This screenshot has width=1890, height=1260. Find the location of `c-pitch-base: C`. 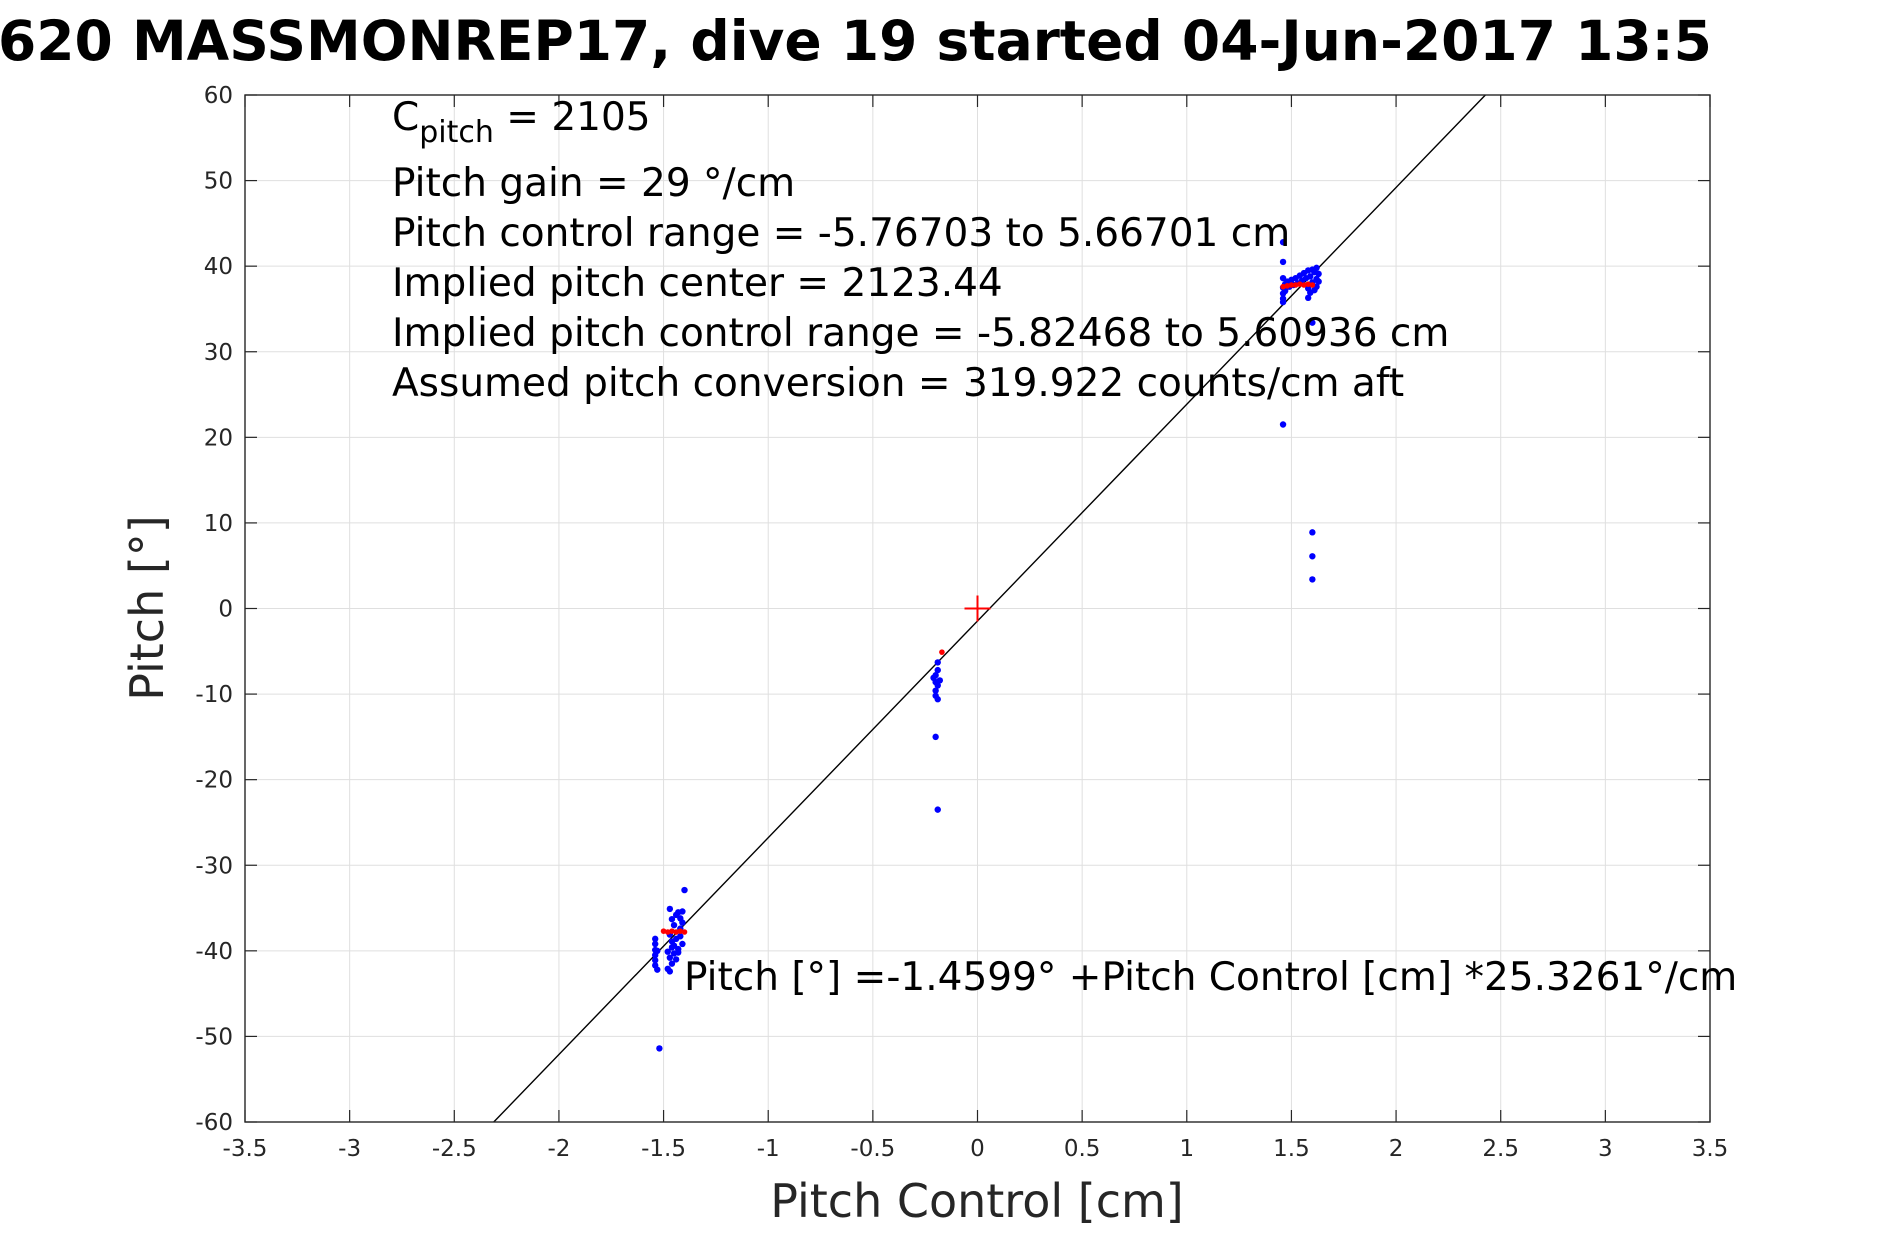

c-pitch-base: C is located at coordinates (405, 117).